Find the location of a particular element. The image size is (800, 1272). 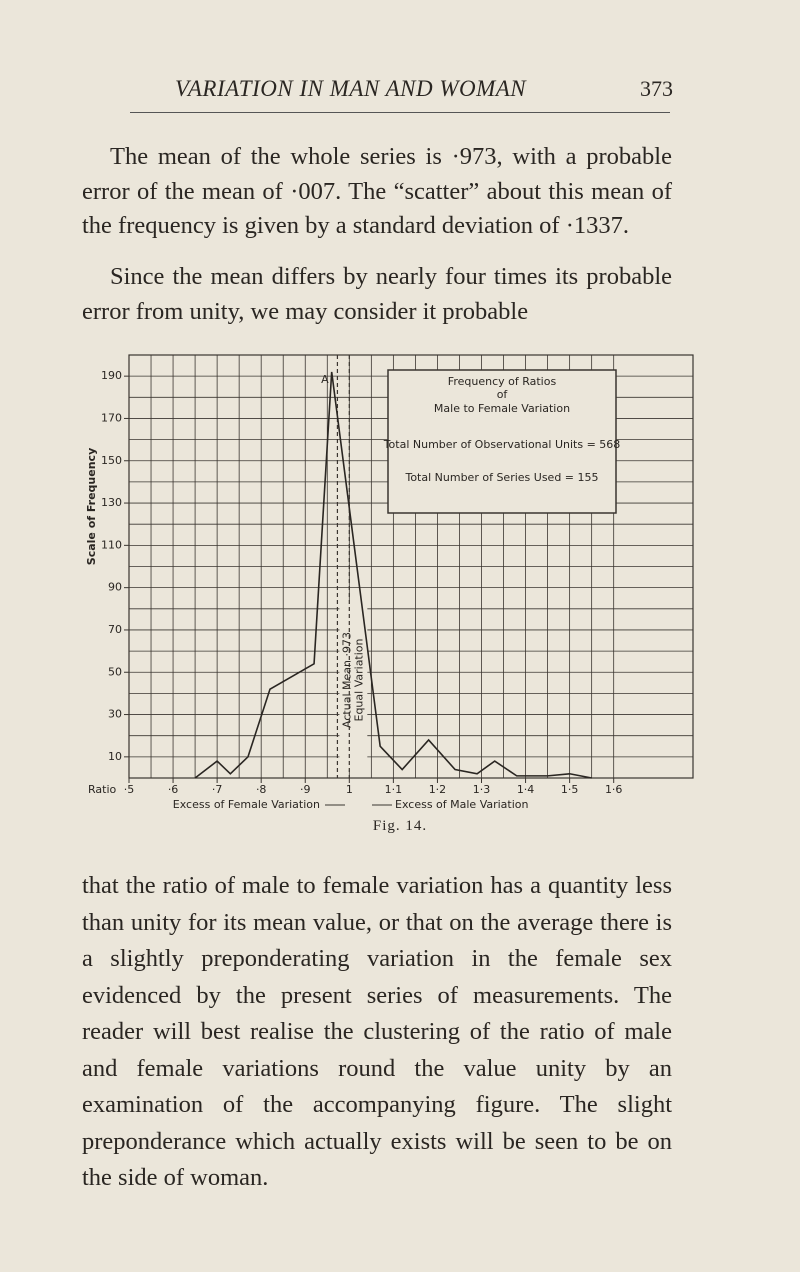

x-tick-label: 1·5 is located at coordinates (570, 789).